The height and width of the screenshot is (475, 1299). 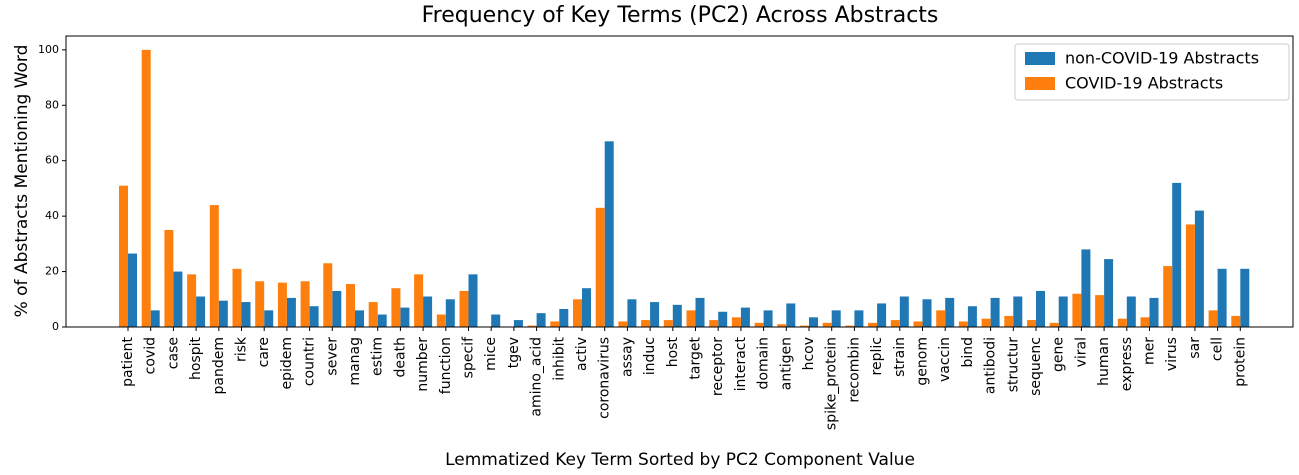 I want to click on x-tick-label: number, so click(x=423, y=364).